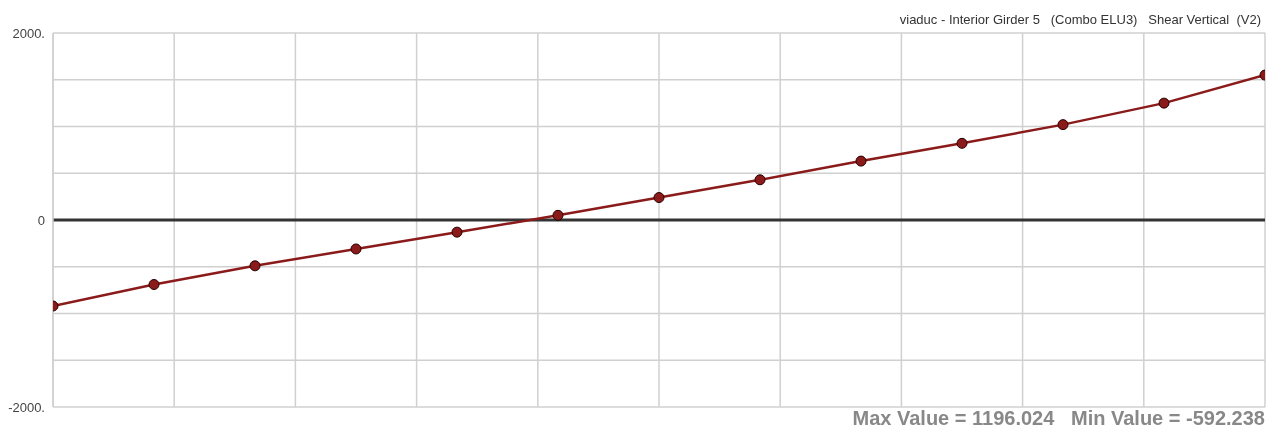 Image resolution: width=1281 pixels, height=438 pixels. I want to click on y-tick-label: -2000., so click(26, 407).